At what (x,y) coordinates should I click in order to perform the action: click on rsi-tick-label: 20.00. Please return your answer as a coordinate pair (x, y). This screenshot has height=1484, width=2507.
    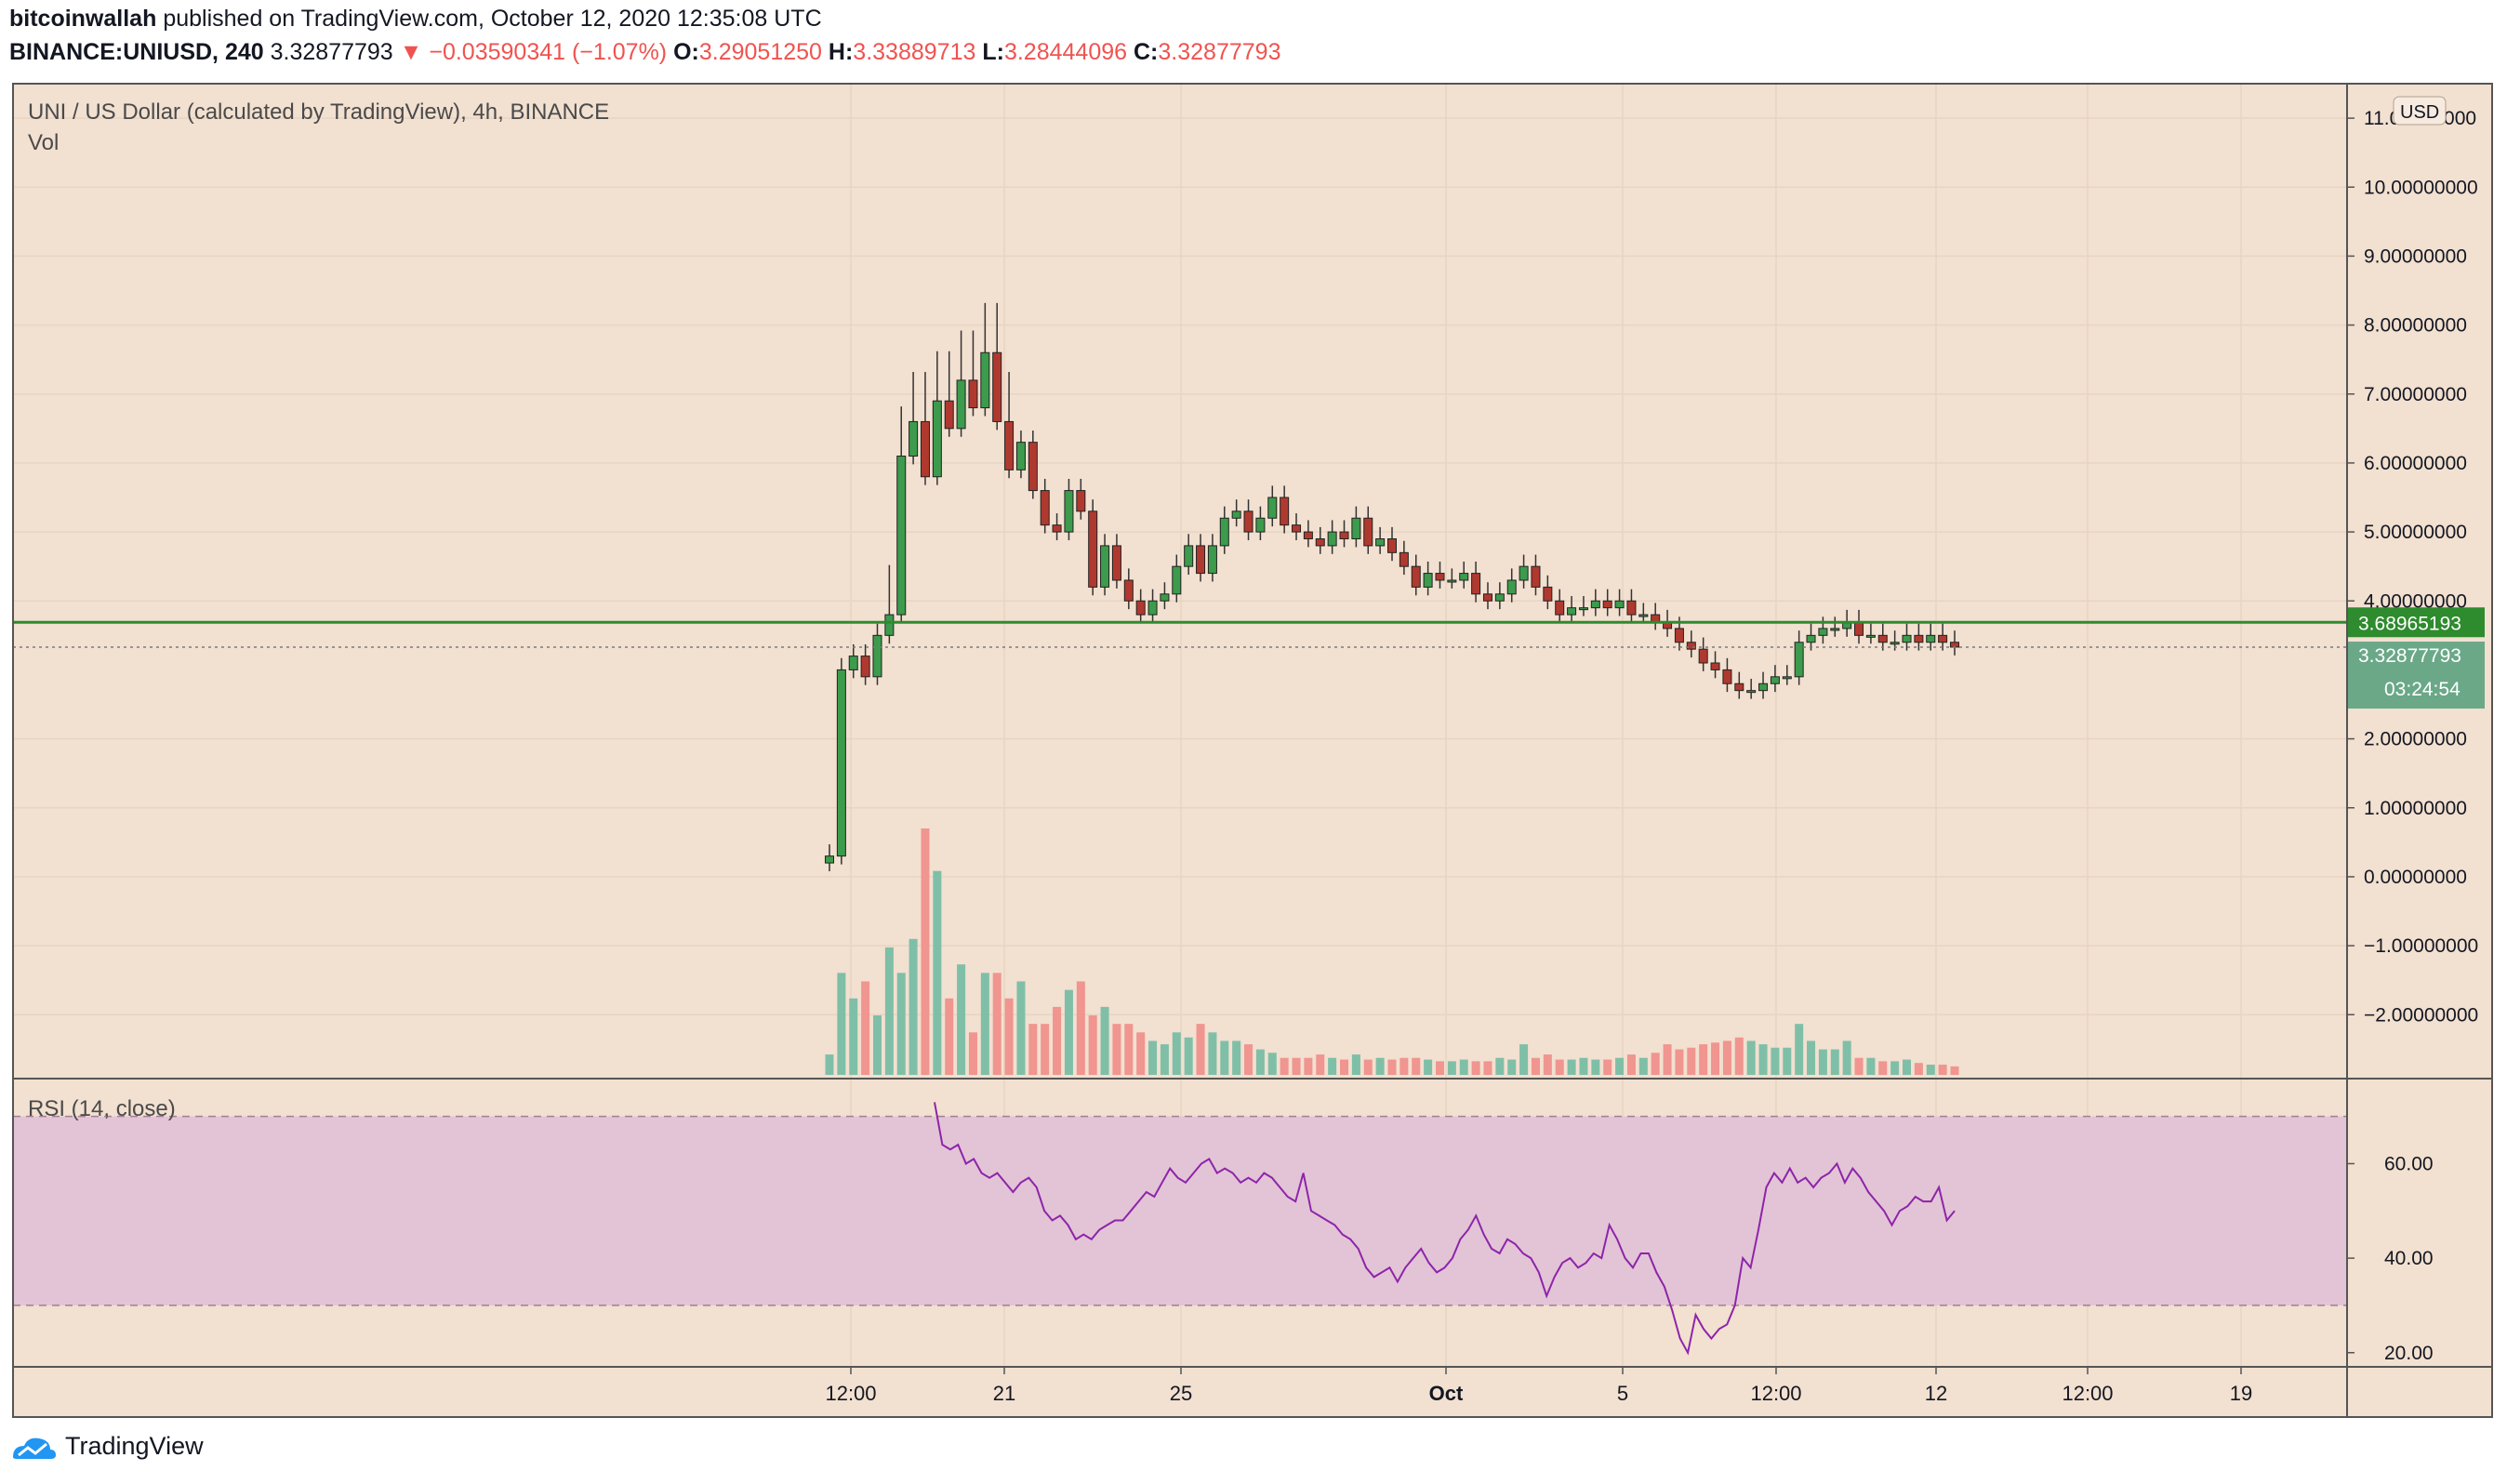
    Looking at the image, I should click on (2409, 1353).